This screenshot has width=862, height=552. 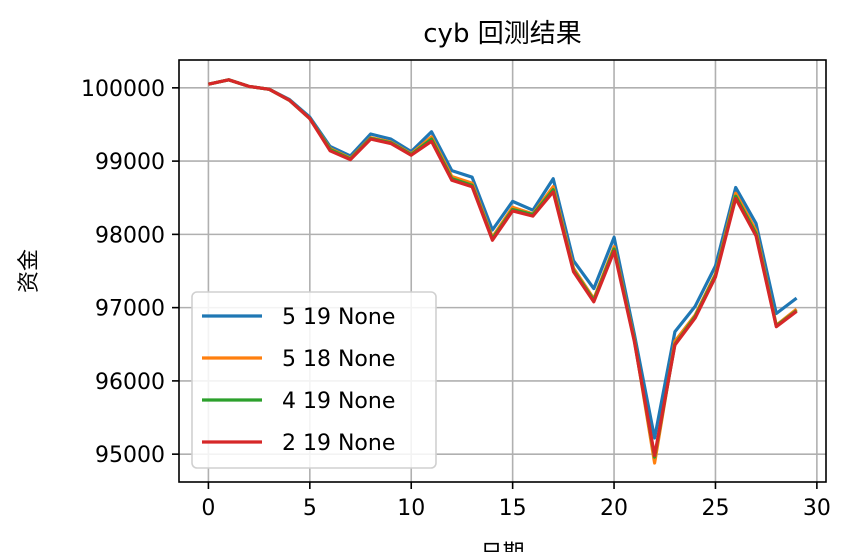 I want to click on x-axis-label: 日期, so click(x=502, y=546).